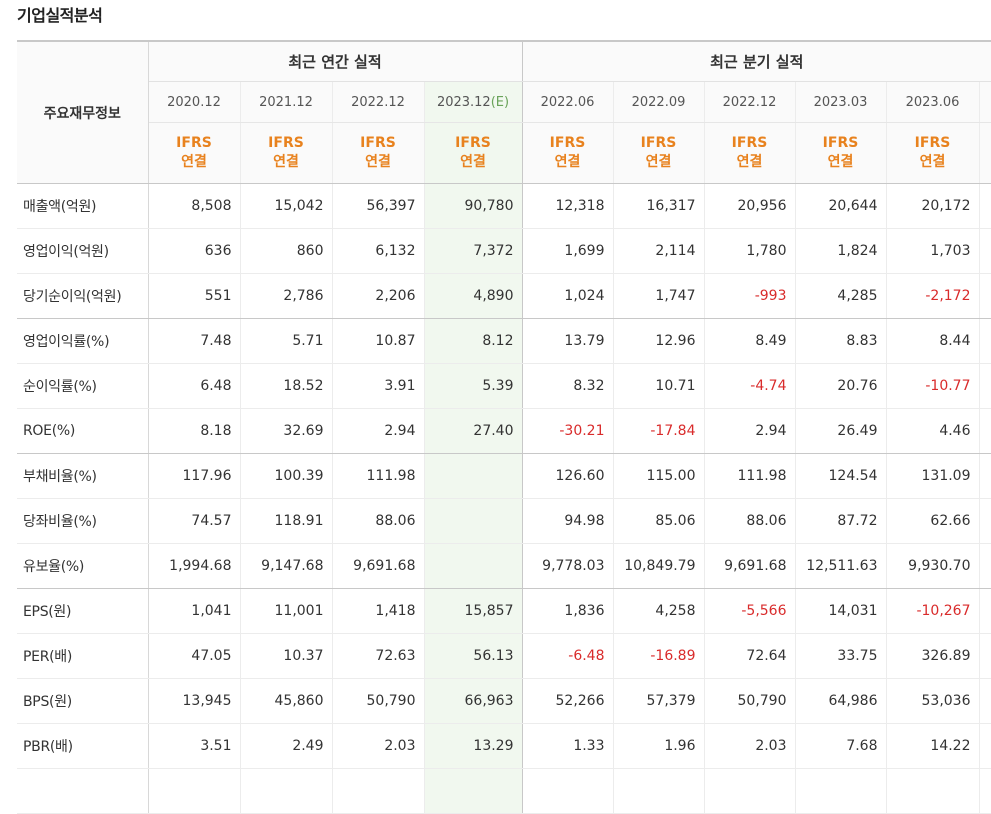 Image resolution: width=991 pixels, height=814 pixels. I want to click on period-header: 2022.12, so click(749, 102).